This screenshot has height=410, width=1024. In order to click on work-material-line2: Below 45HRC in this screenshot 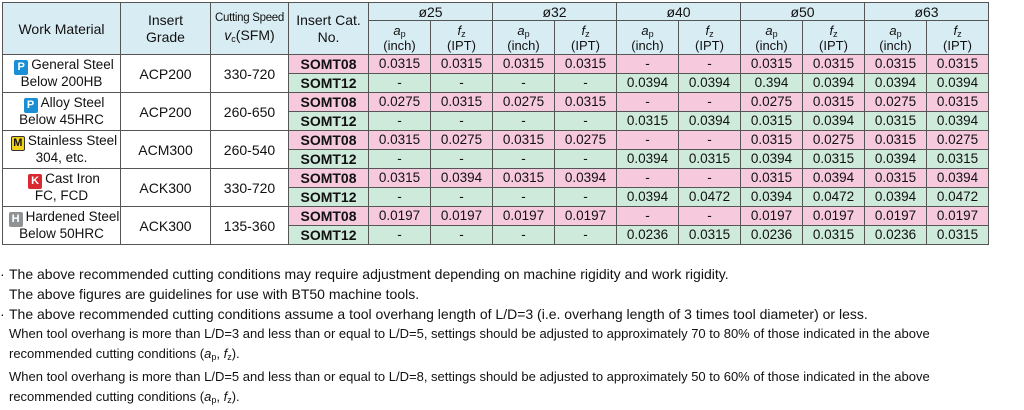, I will do `click(61, 120)`.